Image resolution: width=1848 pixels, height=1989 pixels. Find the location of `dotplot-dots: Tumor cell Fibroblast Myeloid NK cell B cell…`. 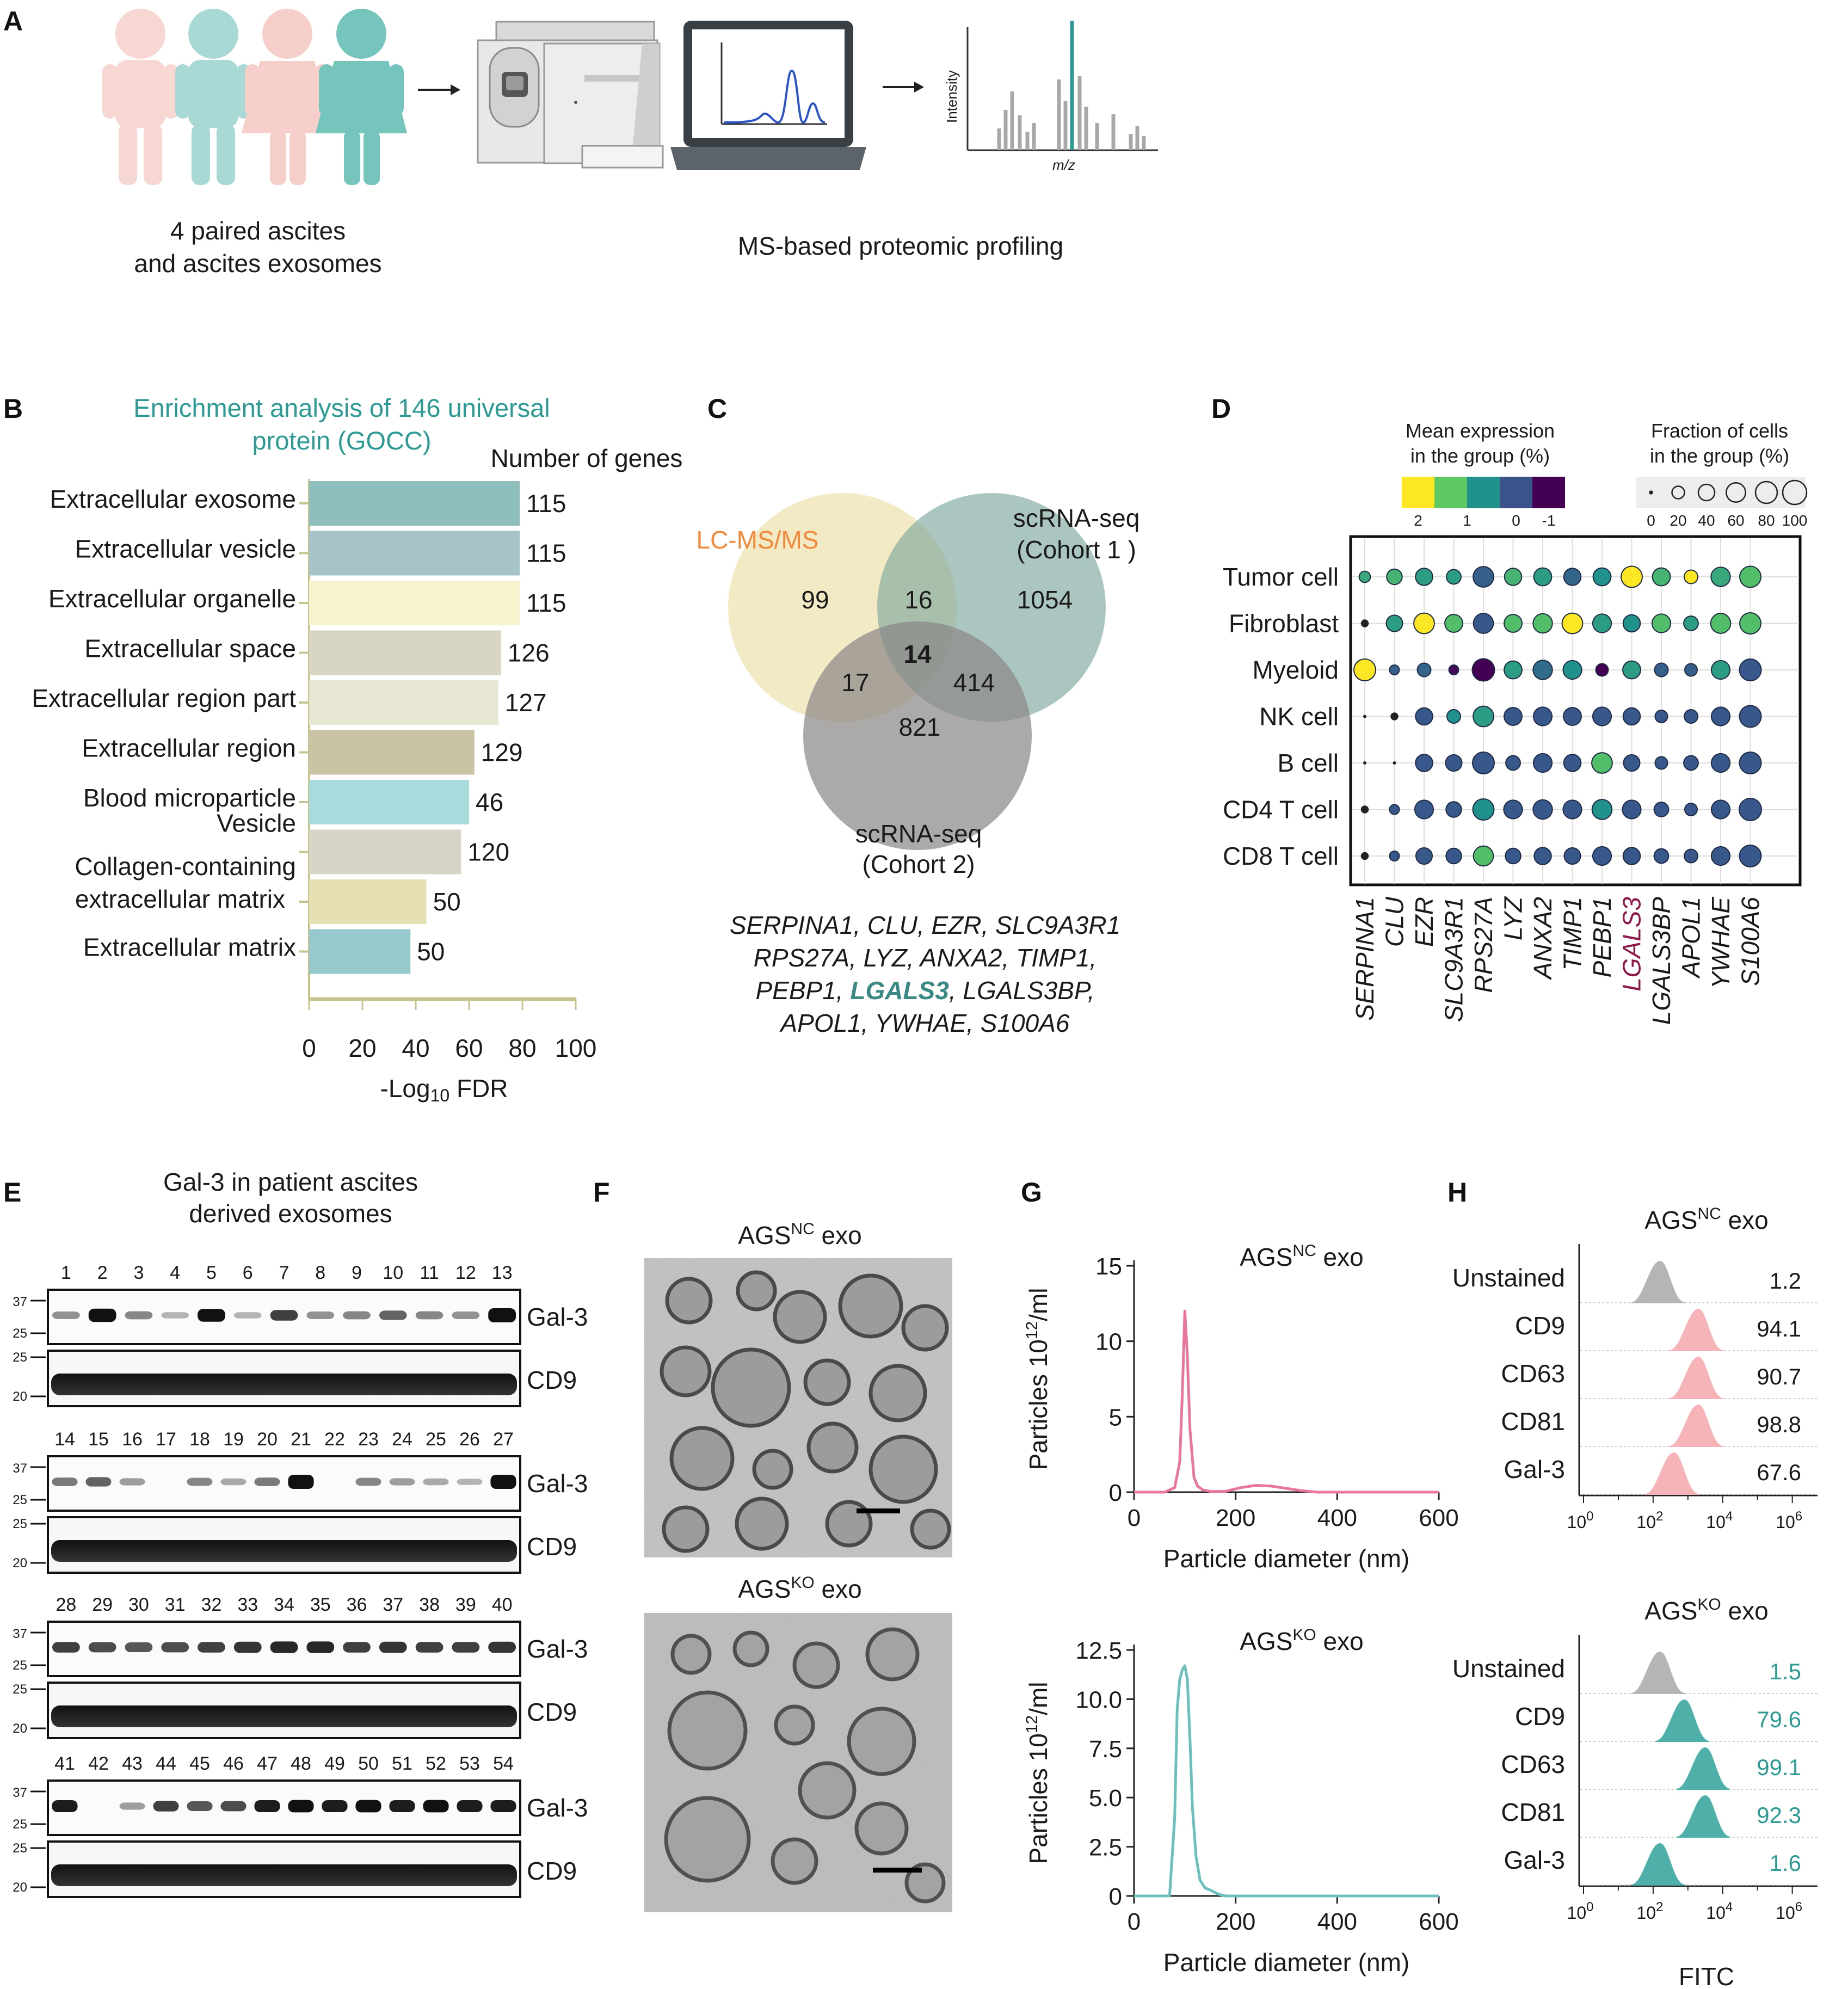

dotplot-dots: Tumor cell Fibroblast Myeloid NK cell B cell… is located at coordinates (1511, 781).